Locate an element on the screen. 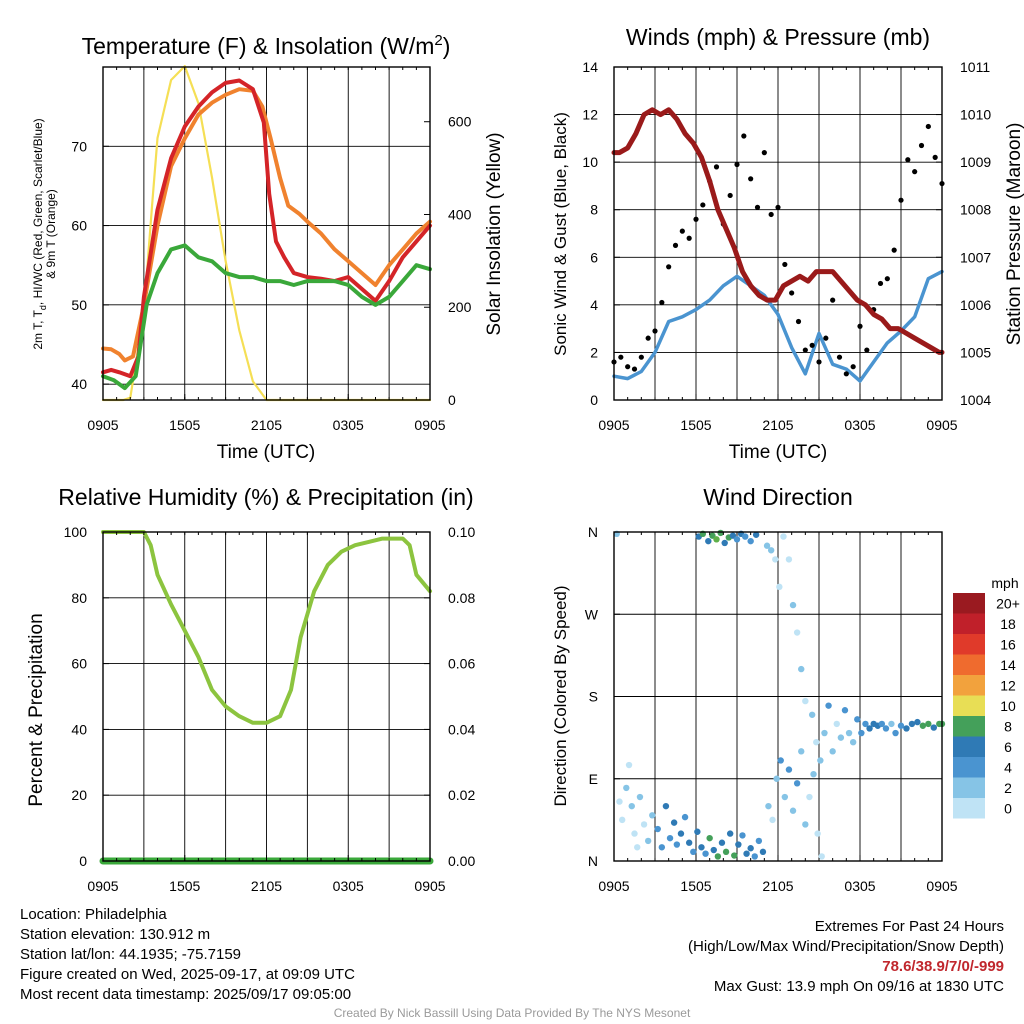 Image resolution: width=1024 pixels, height=1024 pixels. legend-label: 8 is located at coordinates (1008, 726).